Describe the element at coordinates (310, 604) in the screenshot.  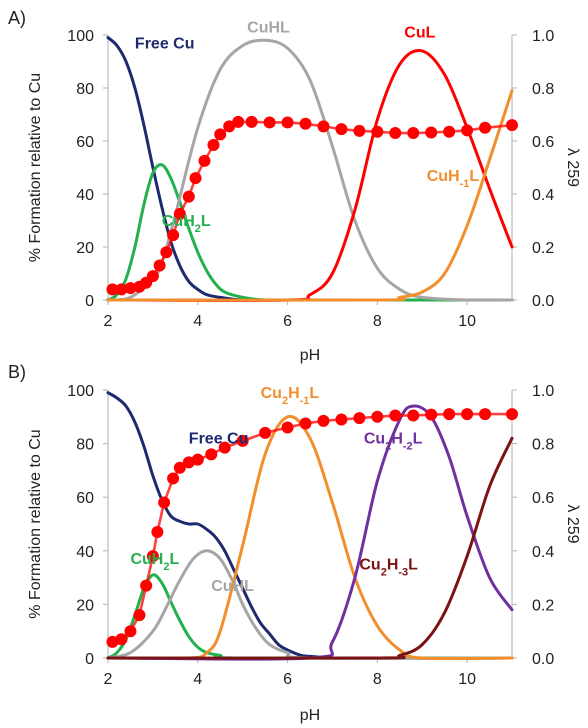
I see `series-line-cuhl` at that location.